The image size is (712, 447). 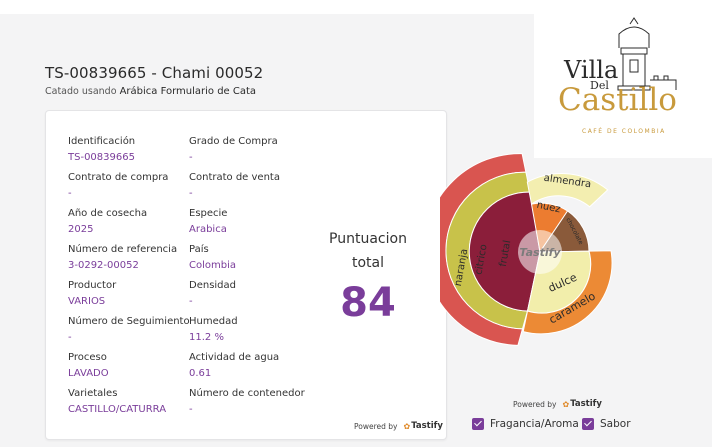 I want to click on field-label: Productor, so click(x=92, y=285).